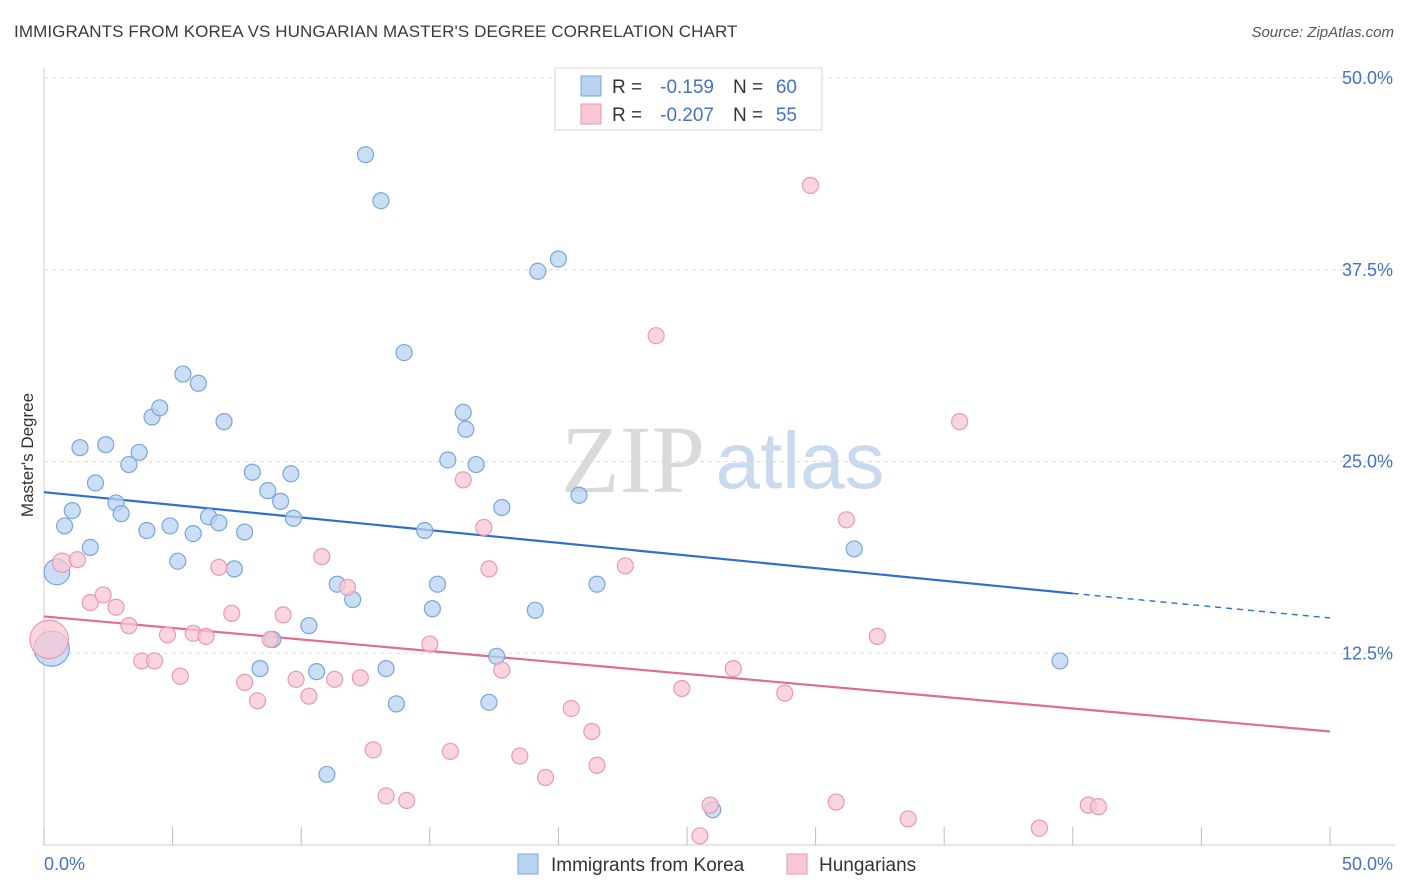 The image size is (1406, 892). What do you see at coordinates (648, 865) in the screenshot?
I see `bottom-legend-label-0: Immigrants from Korea` at bounding box center [648, 865].